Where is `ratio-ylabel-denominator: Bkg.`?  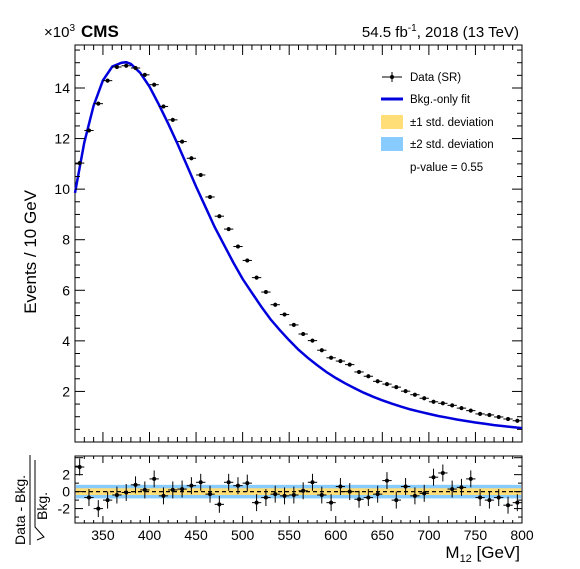 ratio-ylabel-denominator: Bkg. is located at coordinates (42, 506).